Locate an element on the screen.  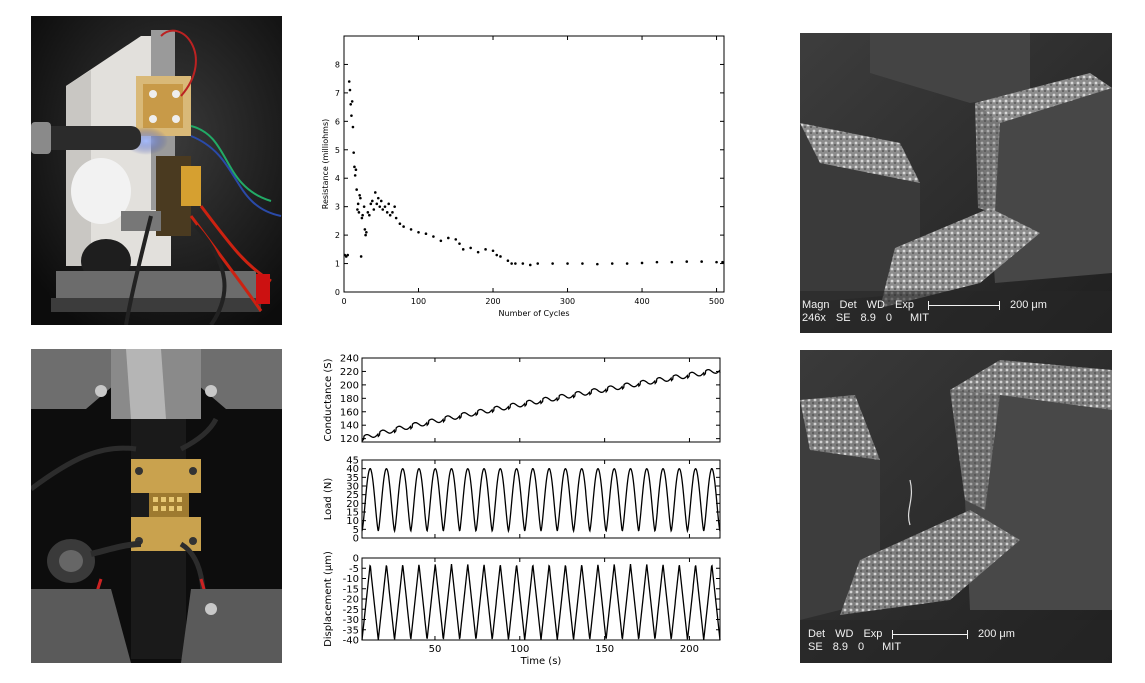
y-axis-label: Conductance (S) is located at coordinates (328, 399).